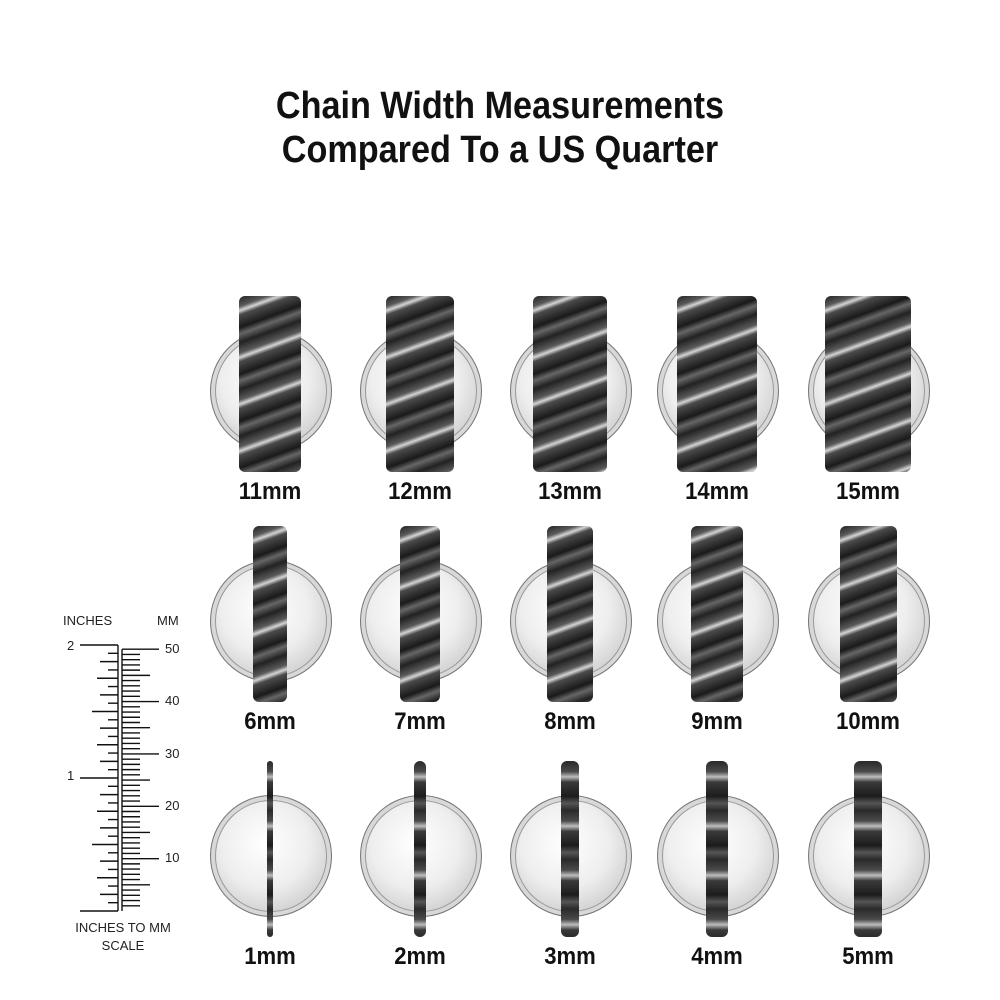 The height and width of the screenshot is (1000, 1000). I want to click on chain-sample-11mm: 11mm, so click(270, 405).